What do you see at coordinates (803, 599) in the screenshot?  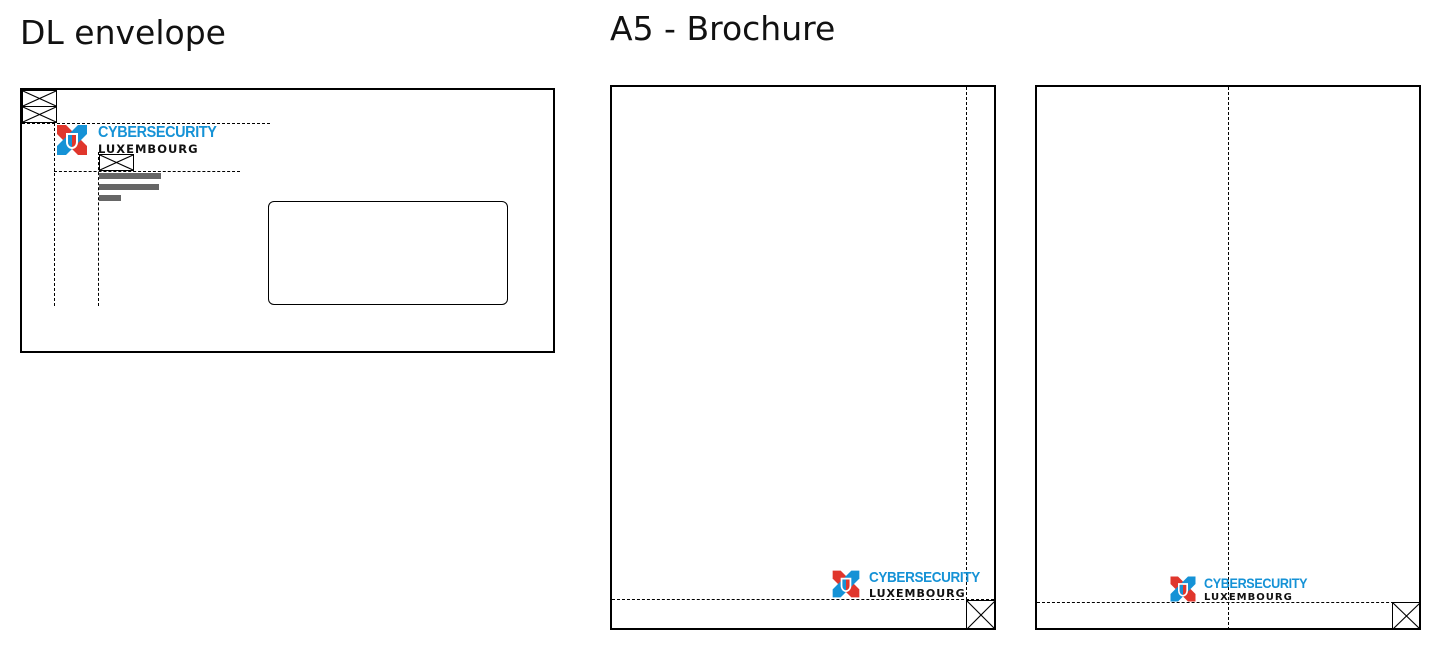 I see `brochure-front-guide-horizontal` at bounding box center [803, 599].